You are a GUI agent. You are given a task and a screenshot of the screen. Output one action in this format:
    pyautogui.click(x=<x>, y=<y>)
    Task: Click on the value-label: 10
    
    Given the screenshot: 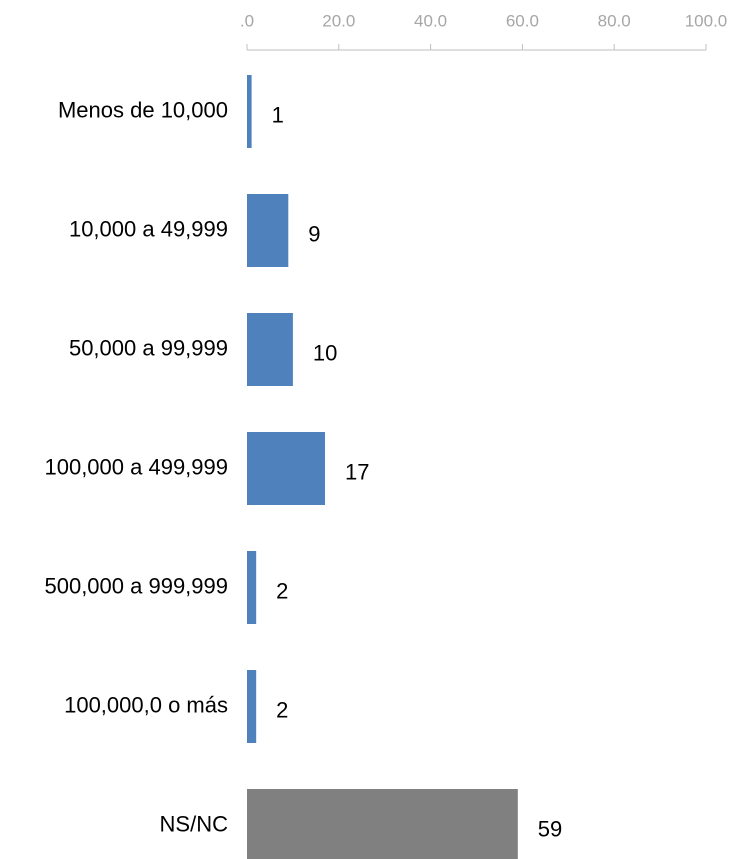 What is the action you would take?
    pyautogui.click(x=325, y=352)
    